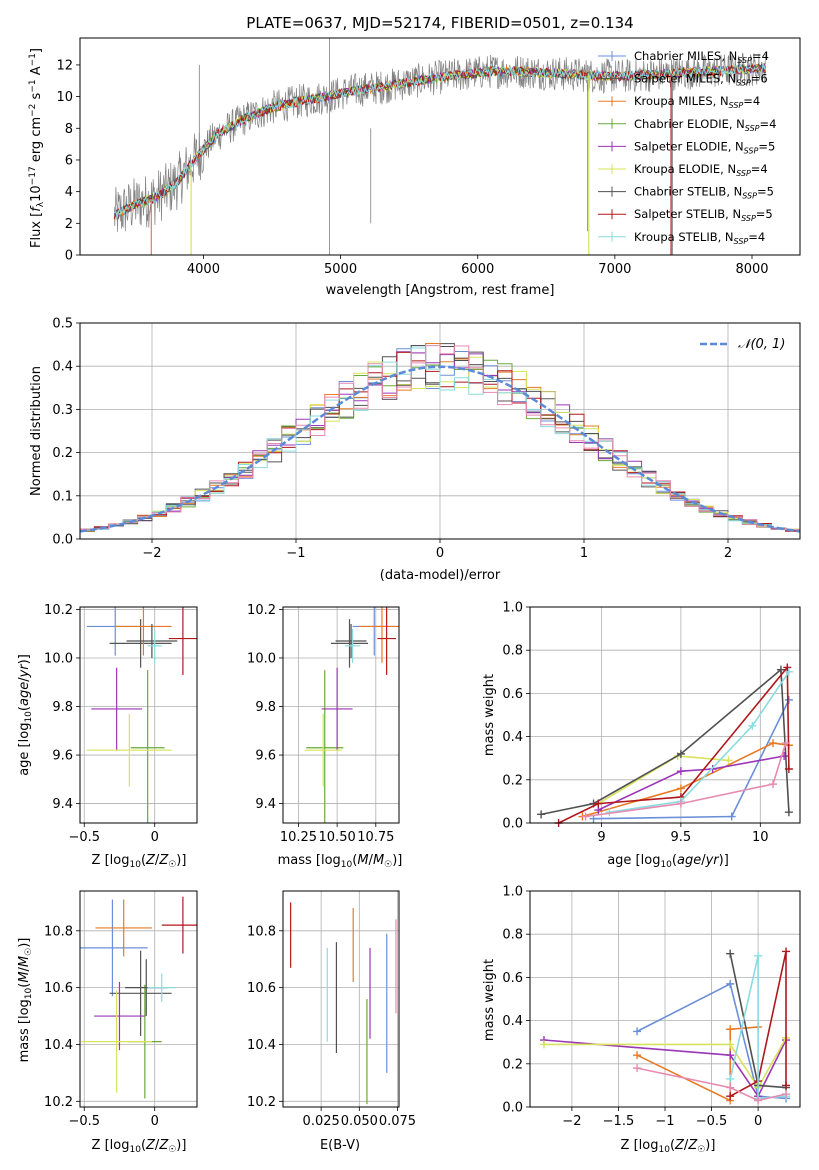 Image resolution: width=819 pixels, height=1170 pixels. I want to click on mass-weight-vs-age-y-tick-label: 0.8, so click(512, 651).